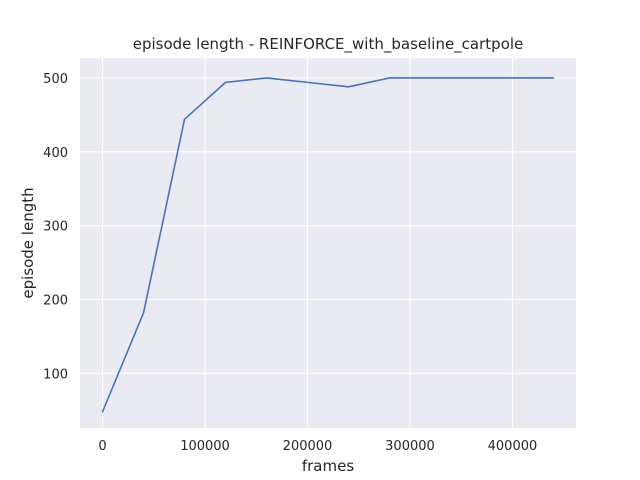  What do you see at coordinates (328, 466) in the screenshot?
I see `x-axis-title: frames` at bounding box center [328, 466].